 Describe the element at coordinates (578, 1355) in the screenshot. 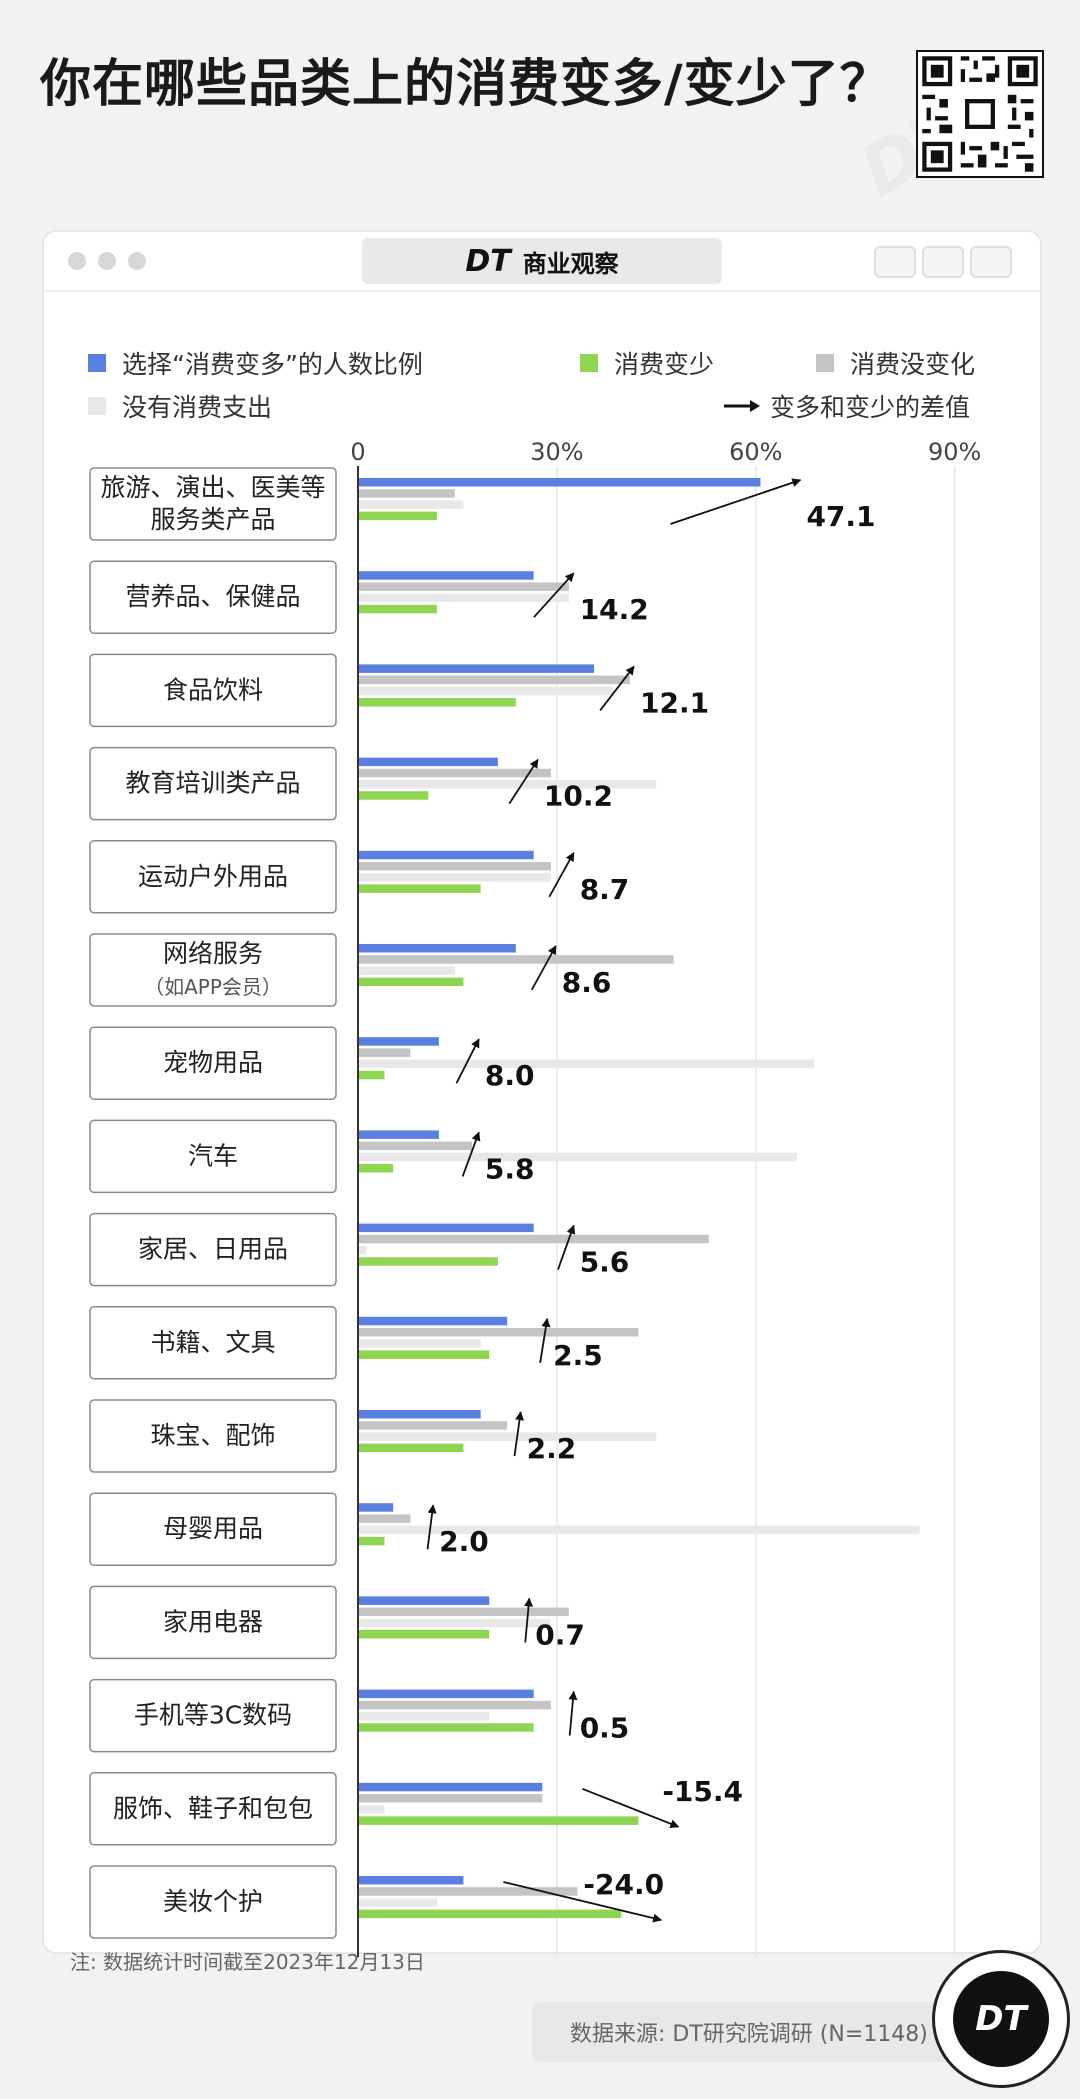

I see `difference-label: 2.5` at that location.